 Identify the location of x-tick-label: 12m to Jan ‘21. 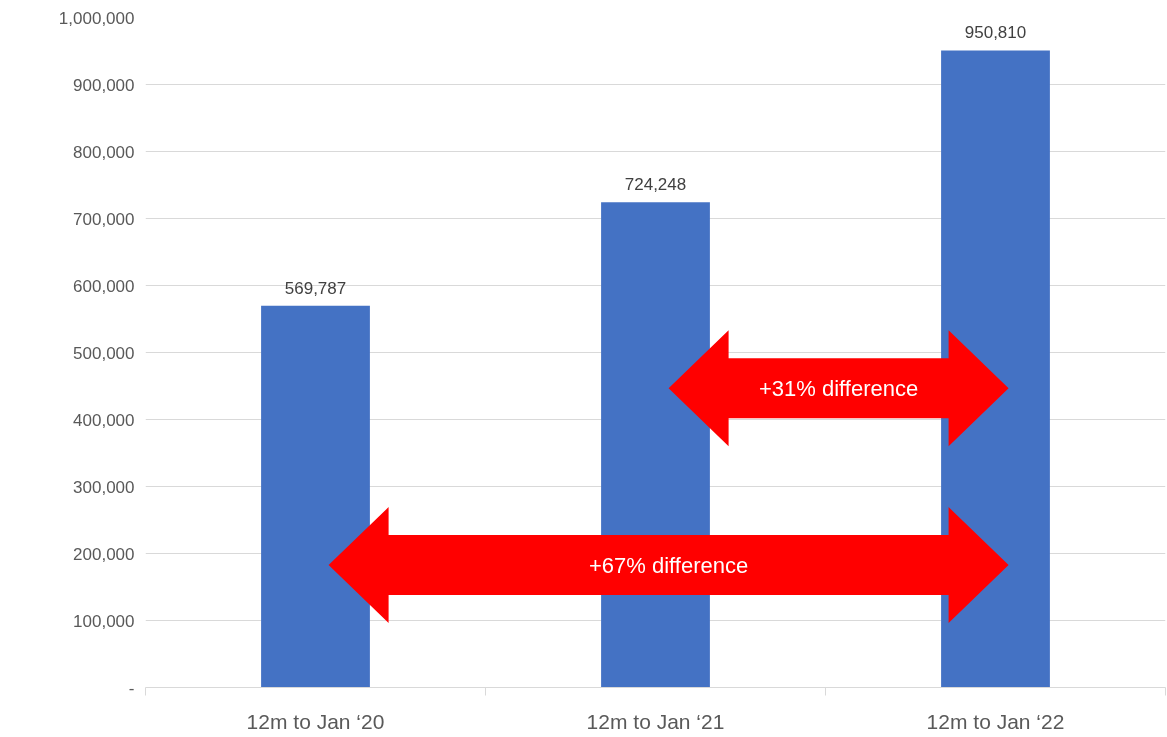
(655, 721).